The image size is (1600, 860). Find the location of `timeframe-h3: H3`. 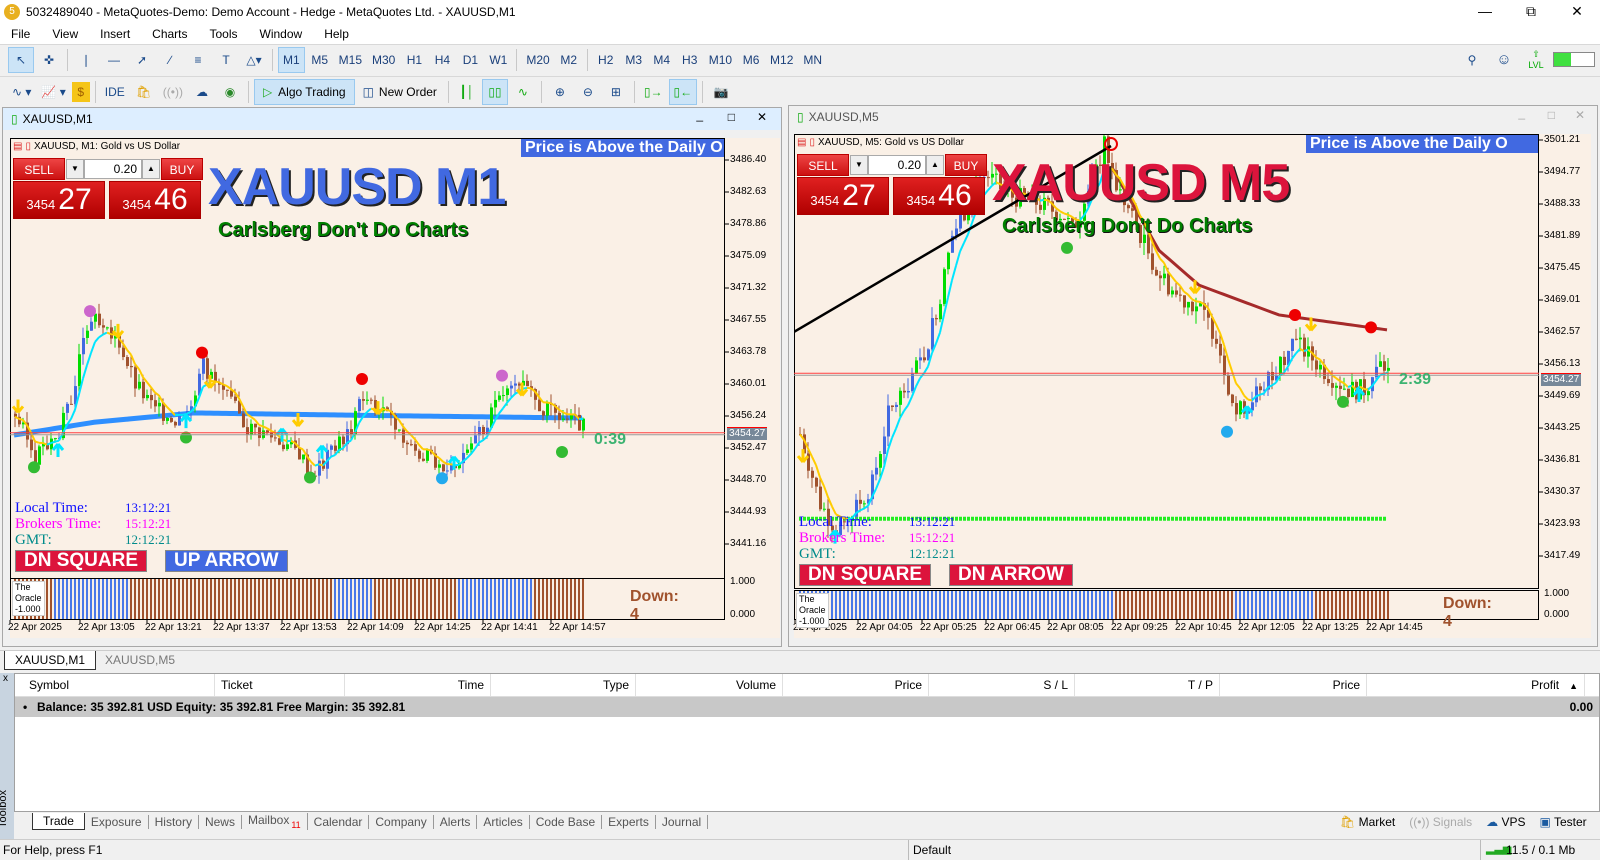

timeframe-h3: H3 is located at coordinates (690, 59).